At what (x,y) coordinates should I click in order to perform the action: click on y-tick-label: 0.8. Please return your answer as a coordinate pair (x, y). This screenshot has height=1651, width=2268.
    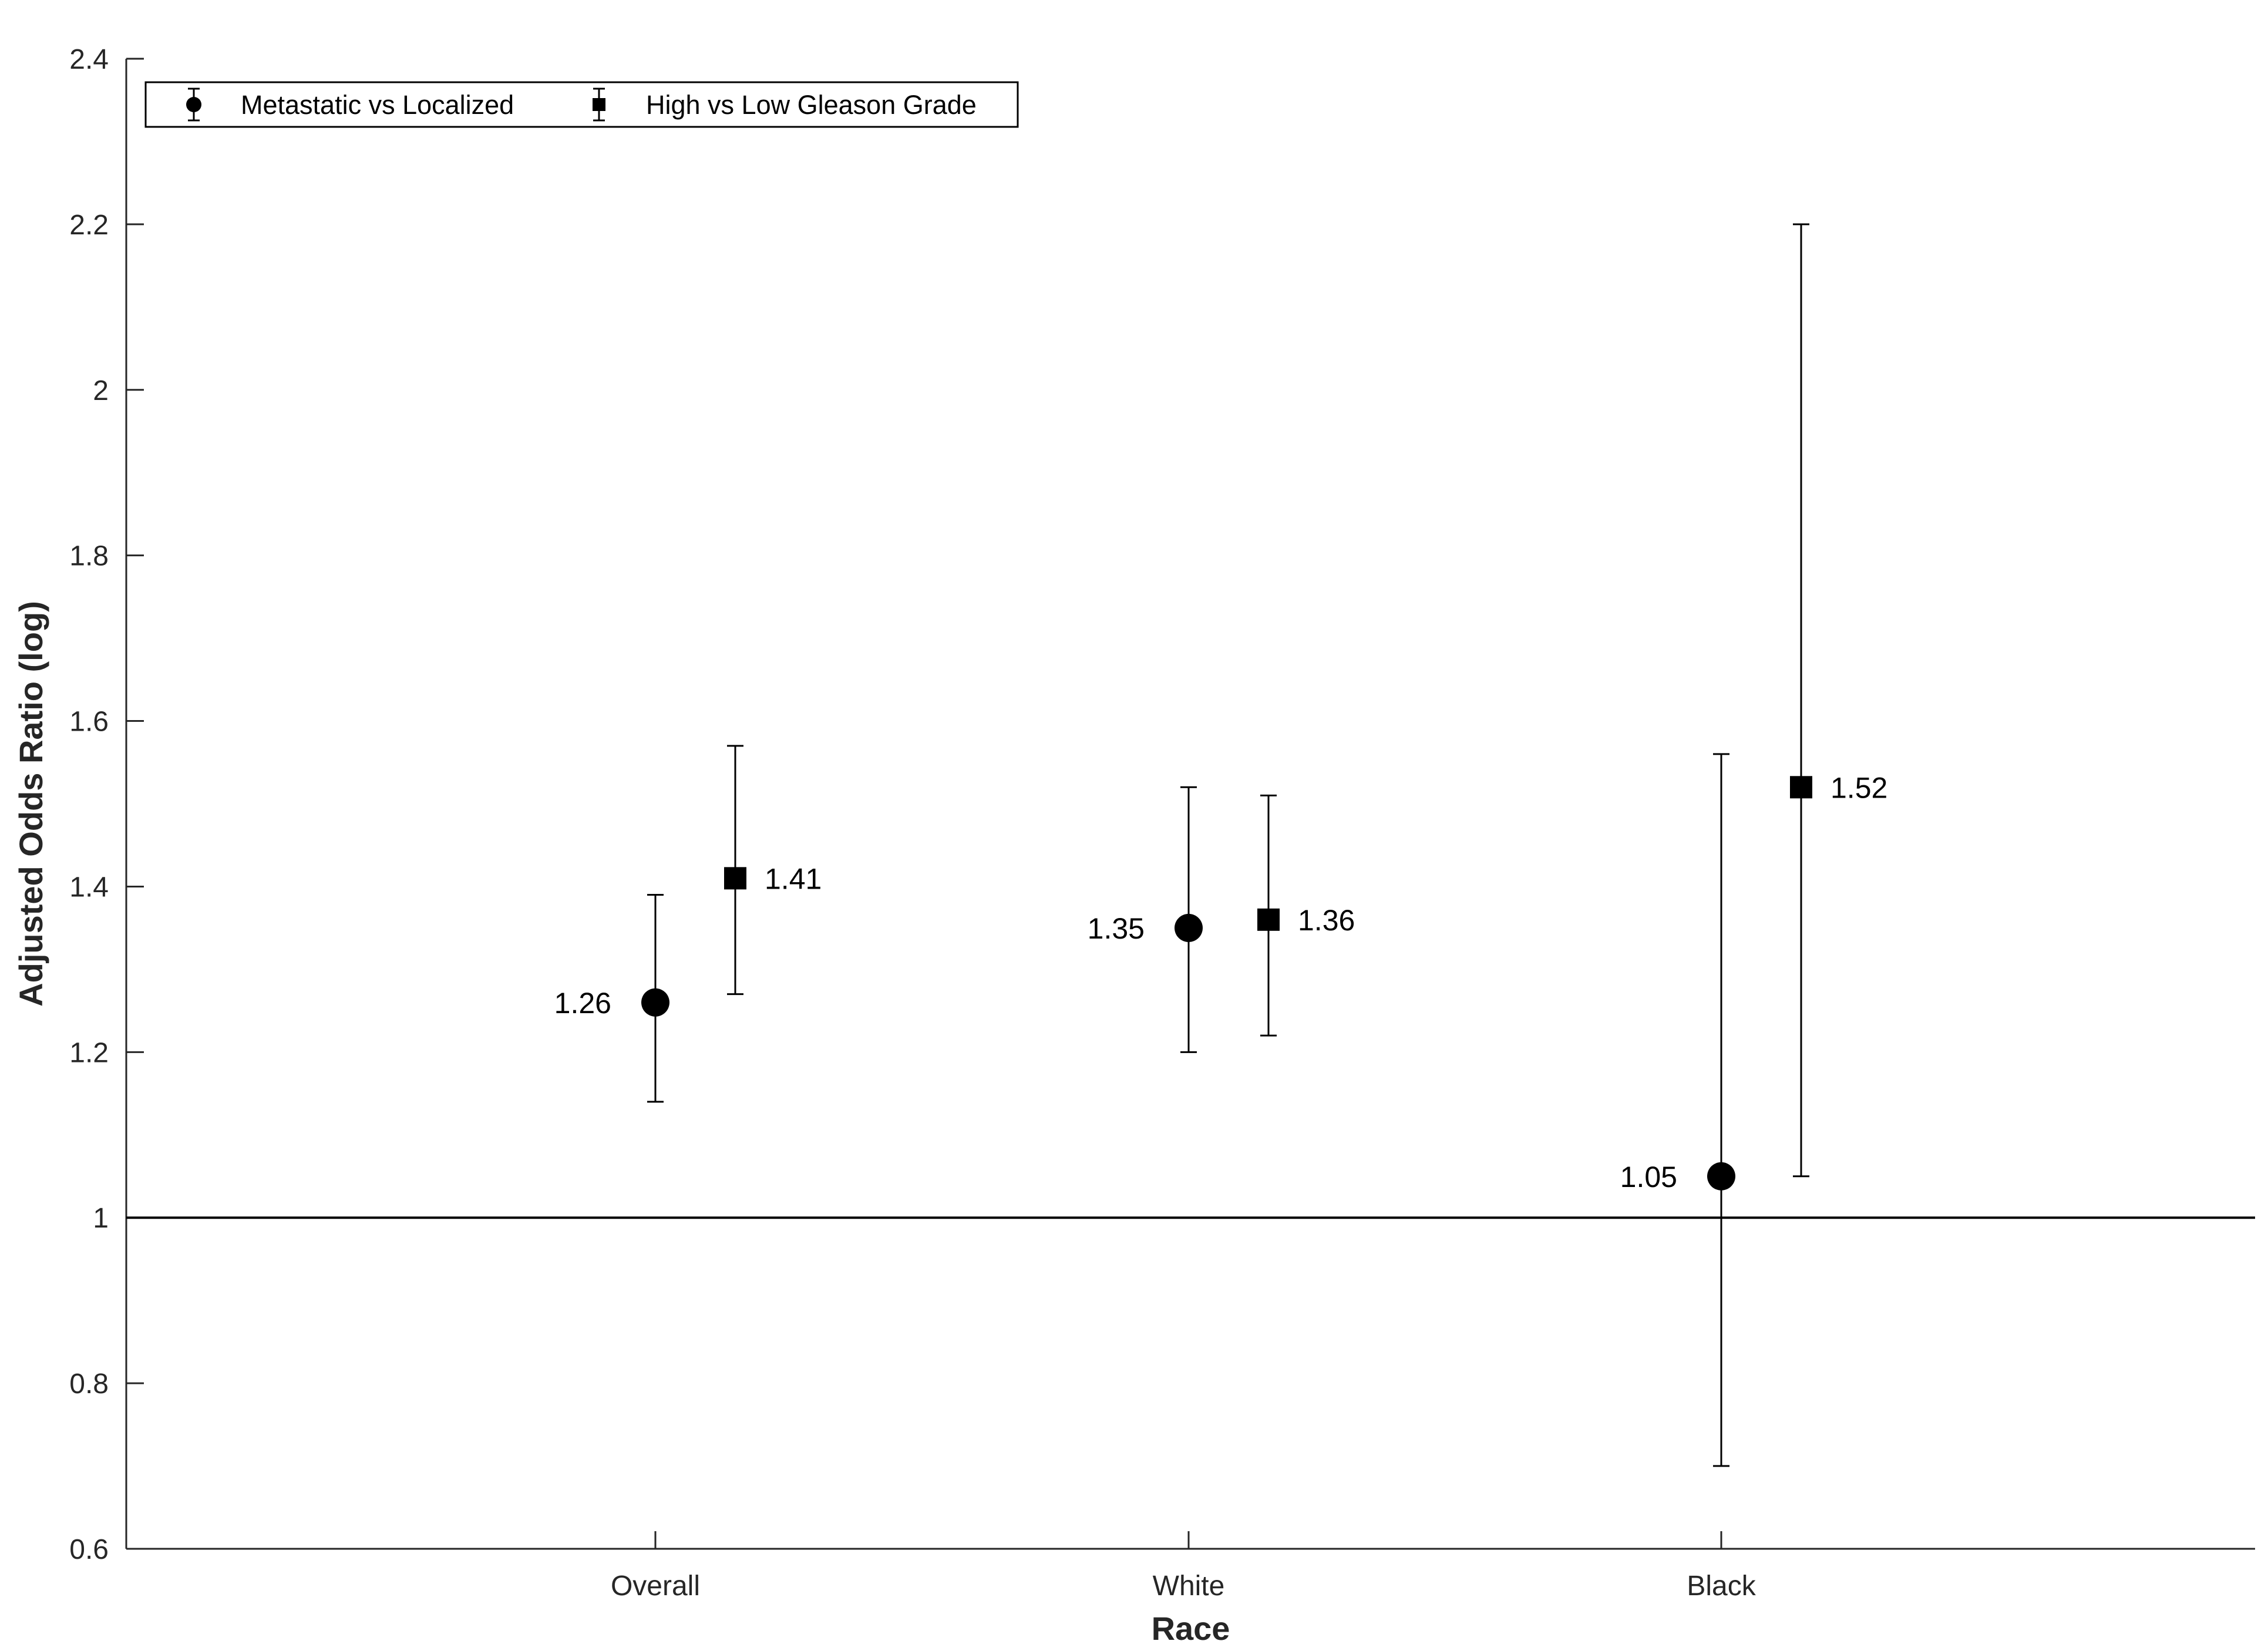
    Looking at the image, I should click on (89, 1384).